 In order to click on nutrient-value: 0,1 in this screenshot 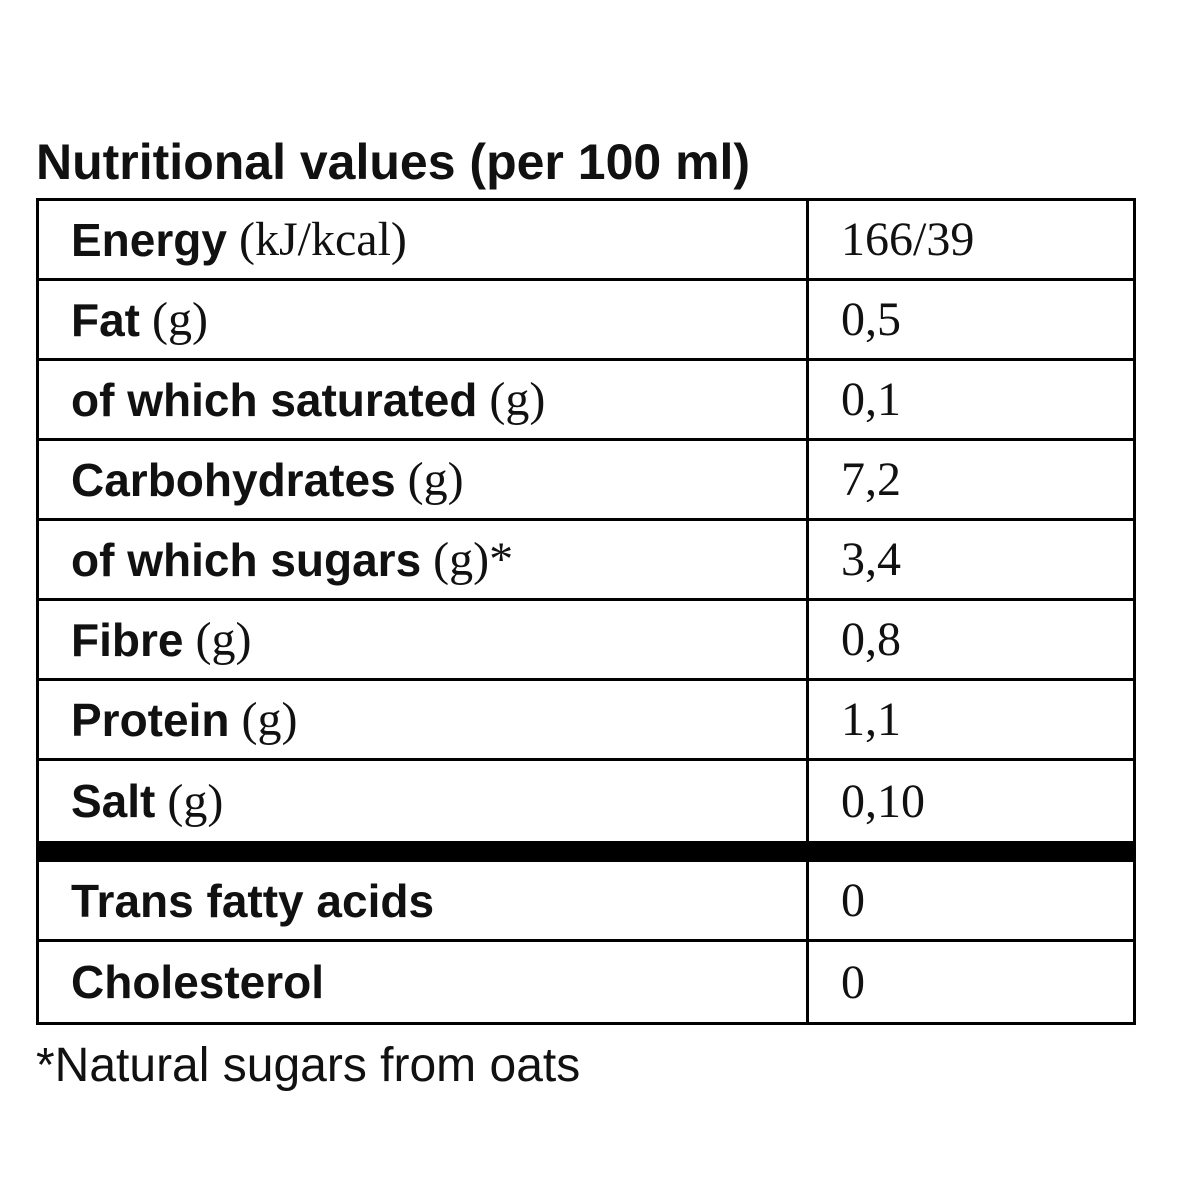, I will do `click(871, 399)`.